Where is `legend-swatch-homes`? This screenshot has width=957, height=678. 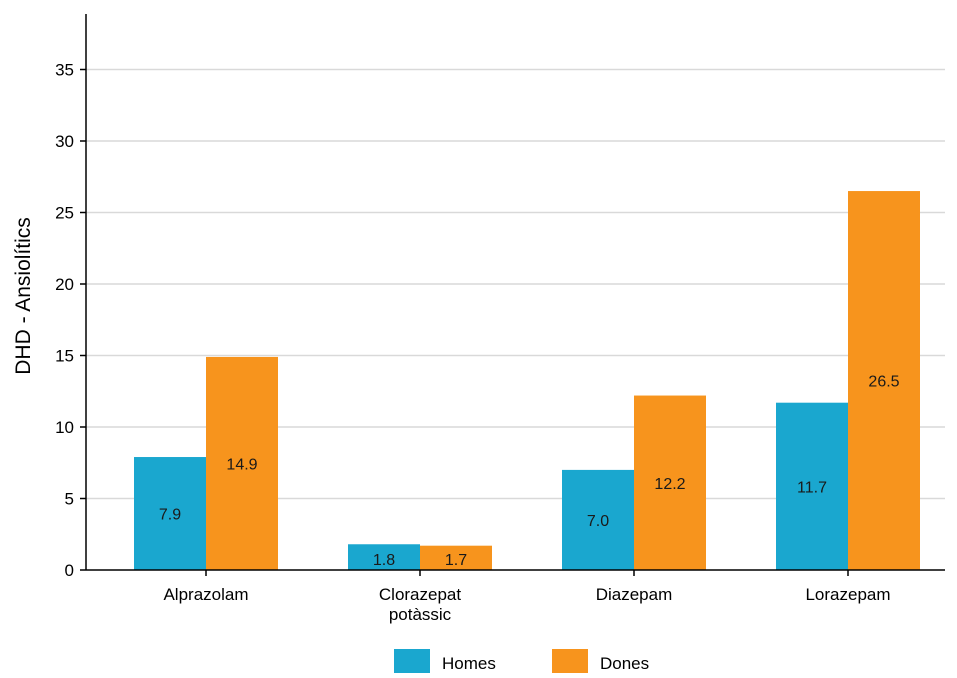 legend-swatch-homes is located at coordinates (412, 661).